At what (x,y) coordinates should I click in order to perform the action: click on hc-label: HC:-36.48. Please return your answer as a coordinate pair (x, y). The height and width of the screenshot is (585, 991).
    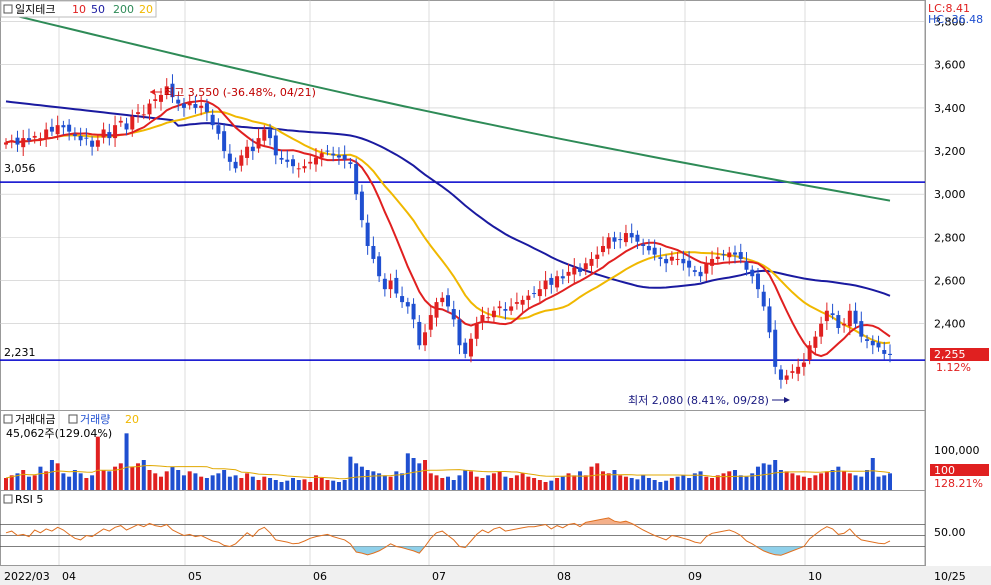
    Looking at the image, I should click on (955, 19).